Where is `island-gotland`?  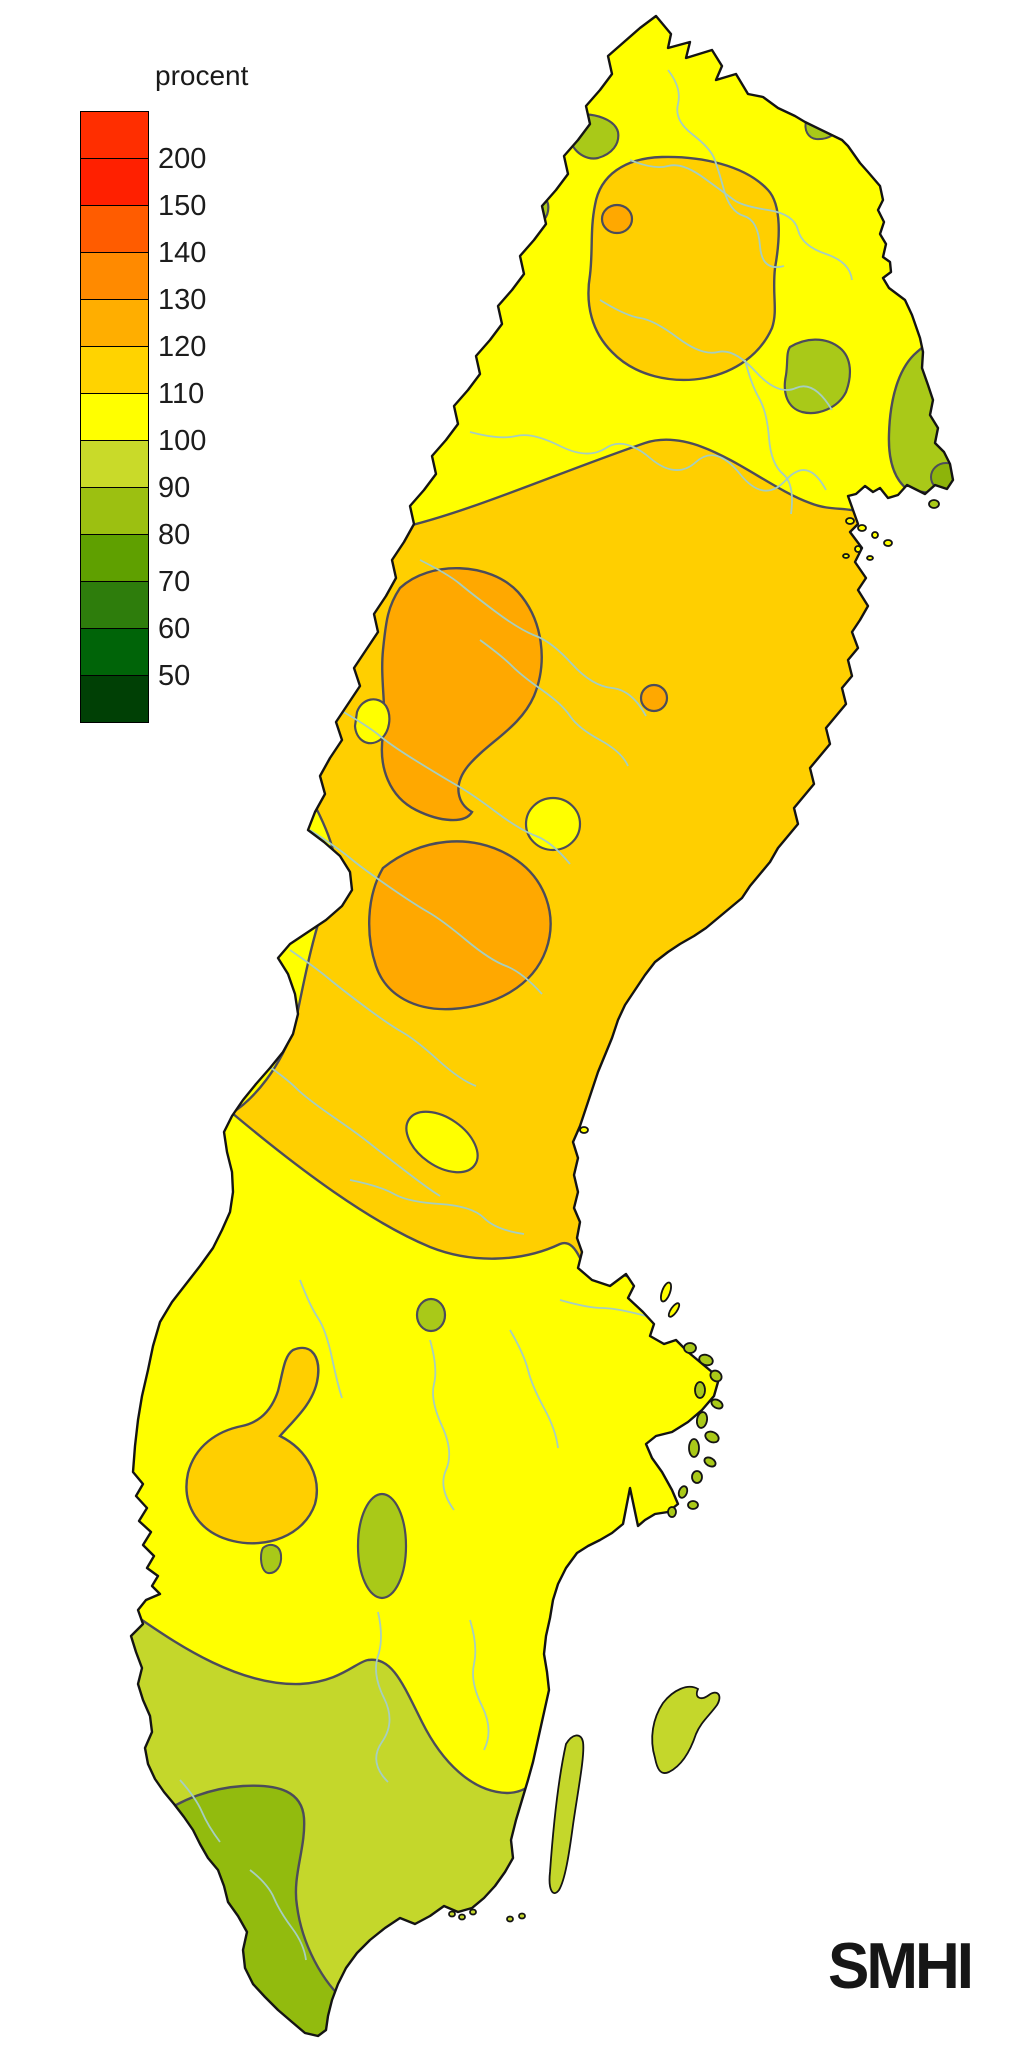 island-gotland is located at coordinates (686, 1729).